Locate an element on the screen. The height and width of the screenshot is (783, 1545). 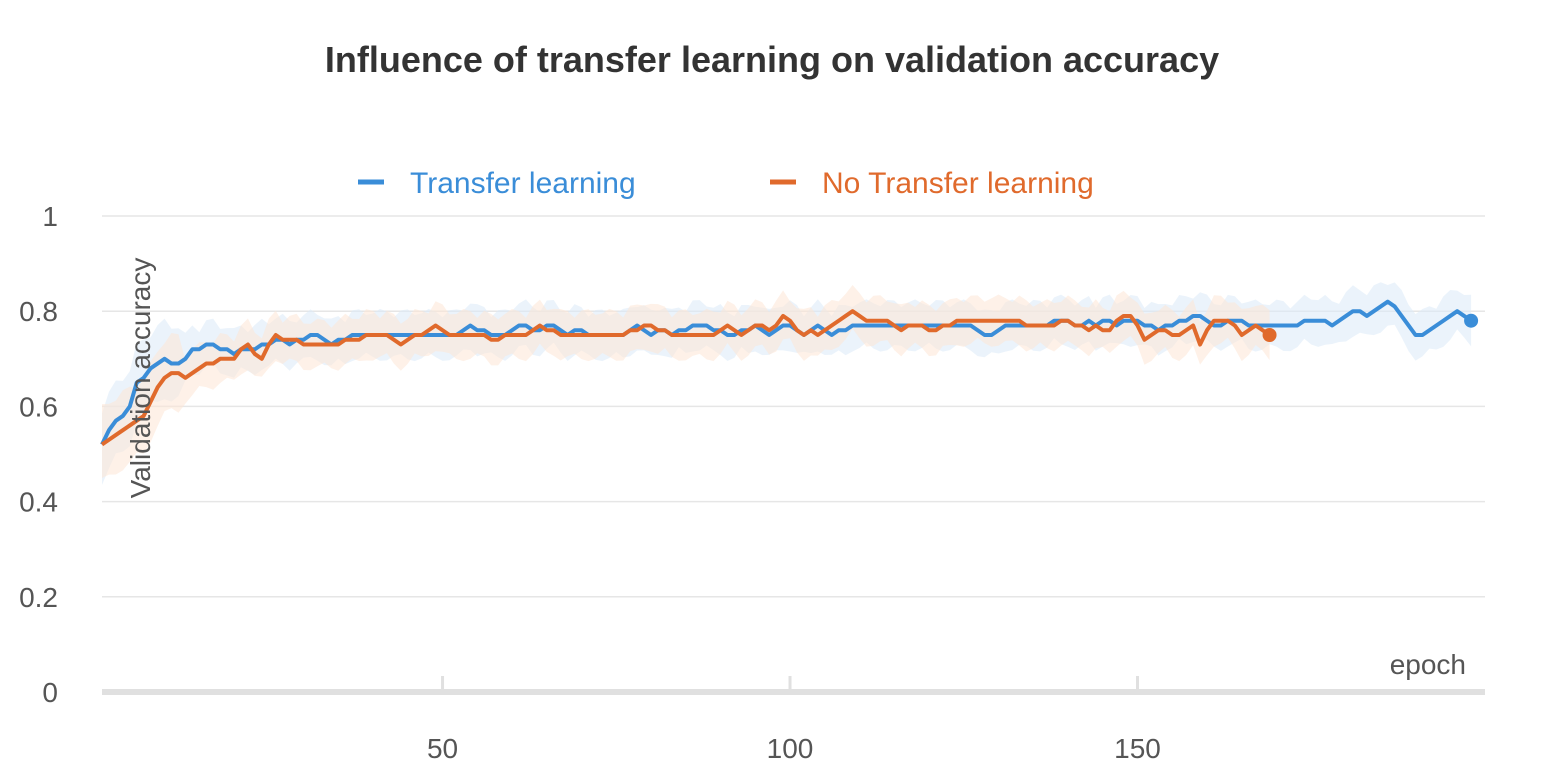
y-tick-label: 0.8 is located at coordinates (38, 311).